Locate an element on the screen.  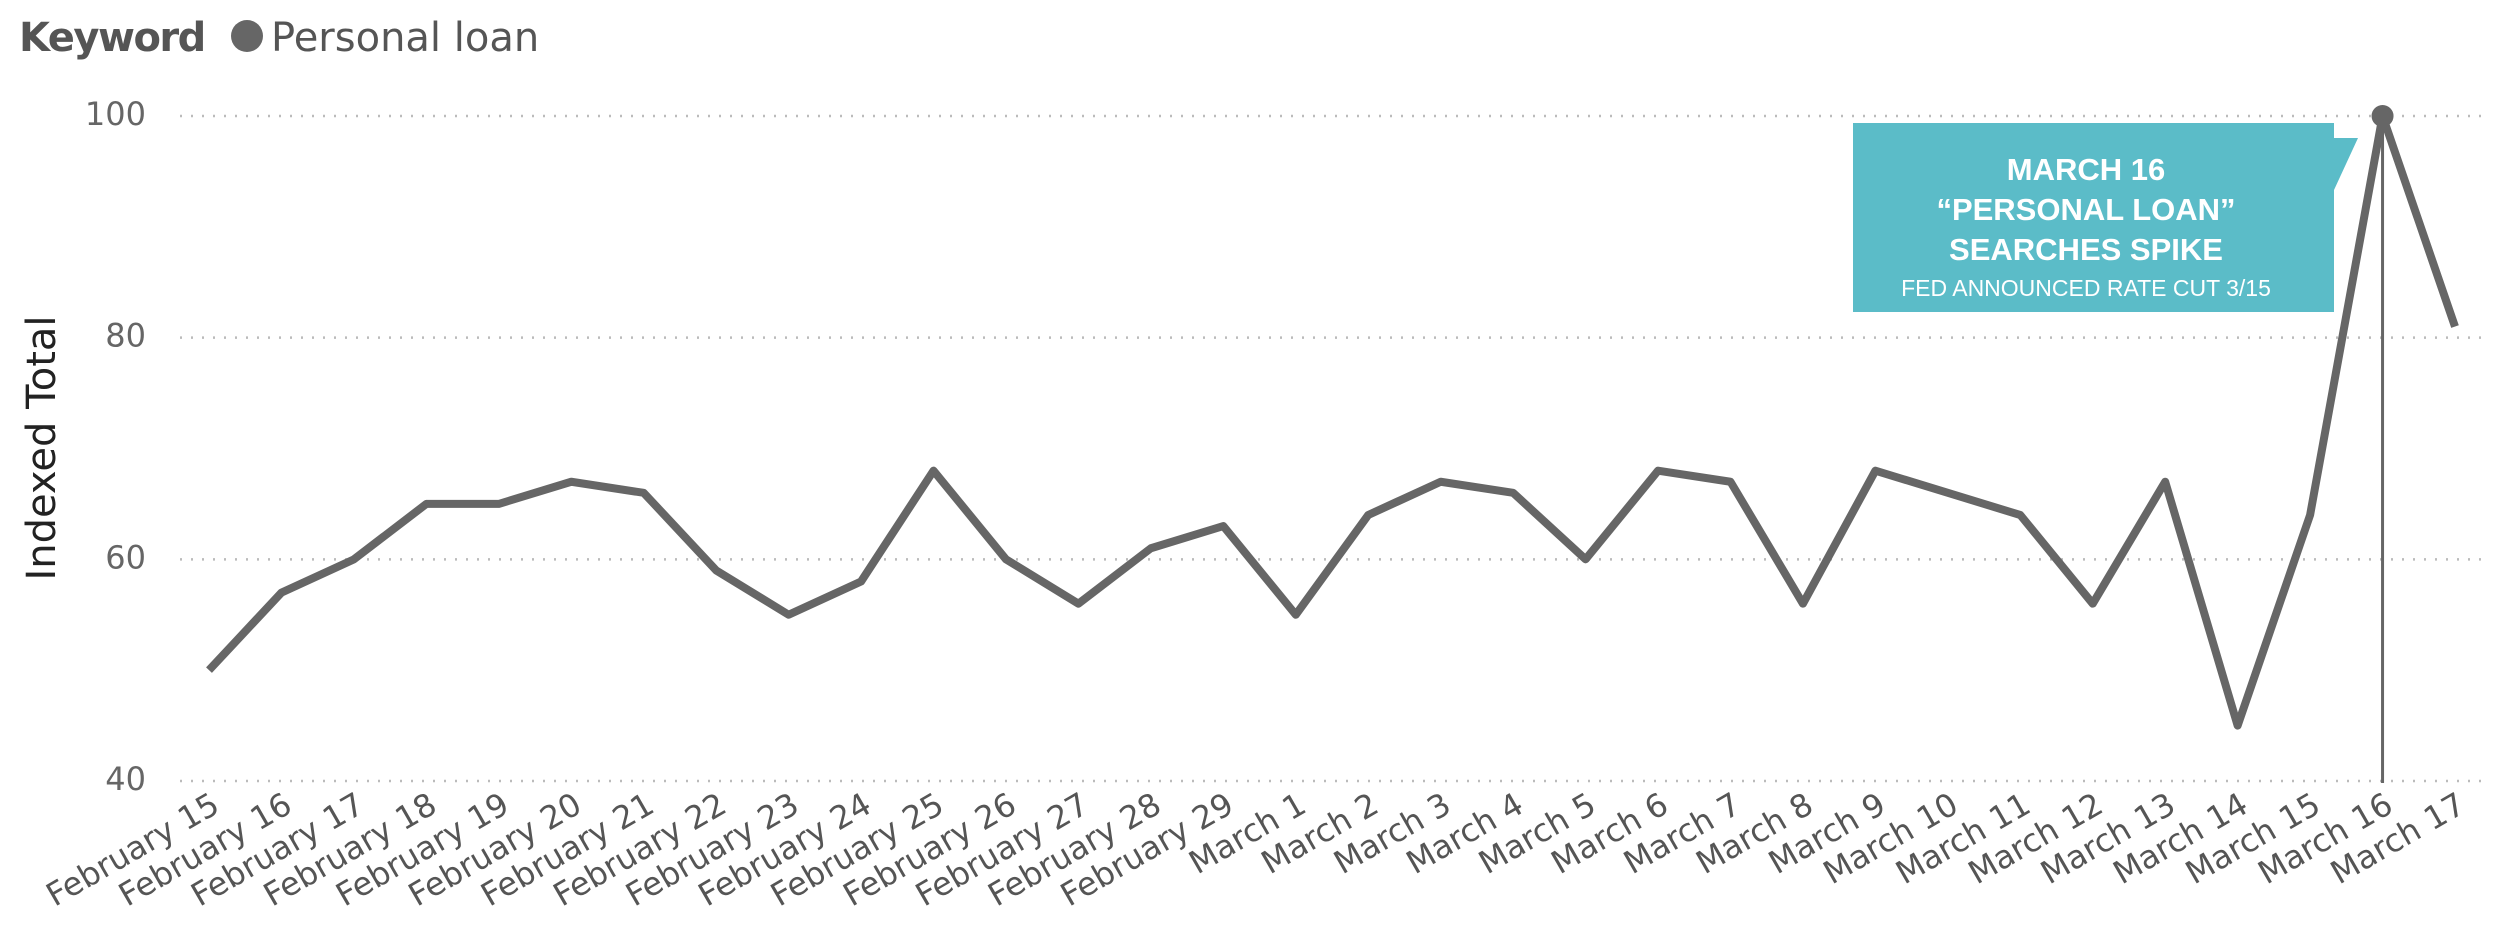
y-tick-label: 40 is located at coordinates (125, 779).